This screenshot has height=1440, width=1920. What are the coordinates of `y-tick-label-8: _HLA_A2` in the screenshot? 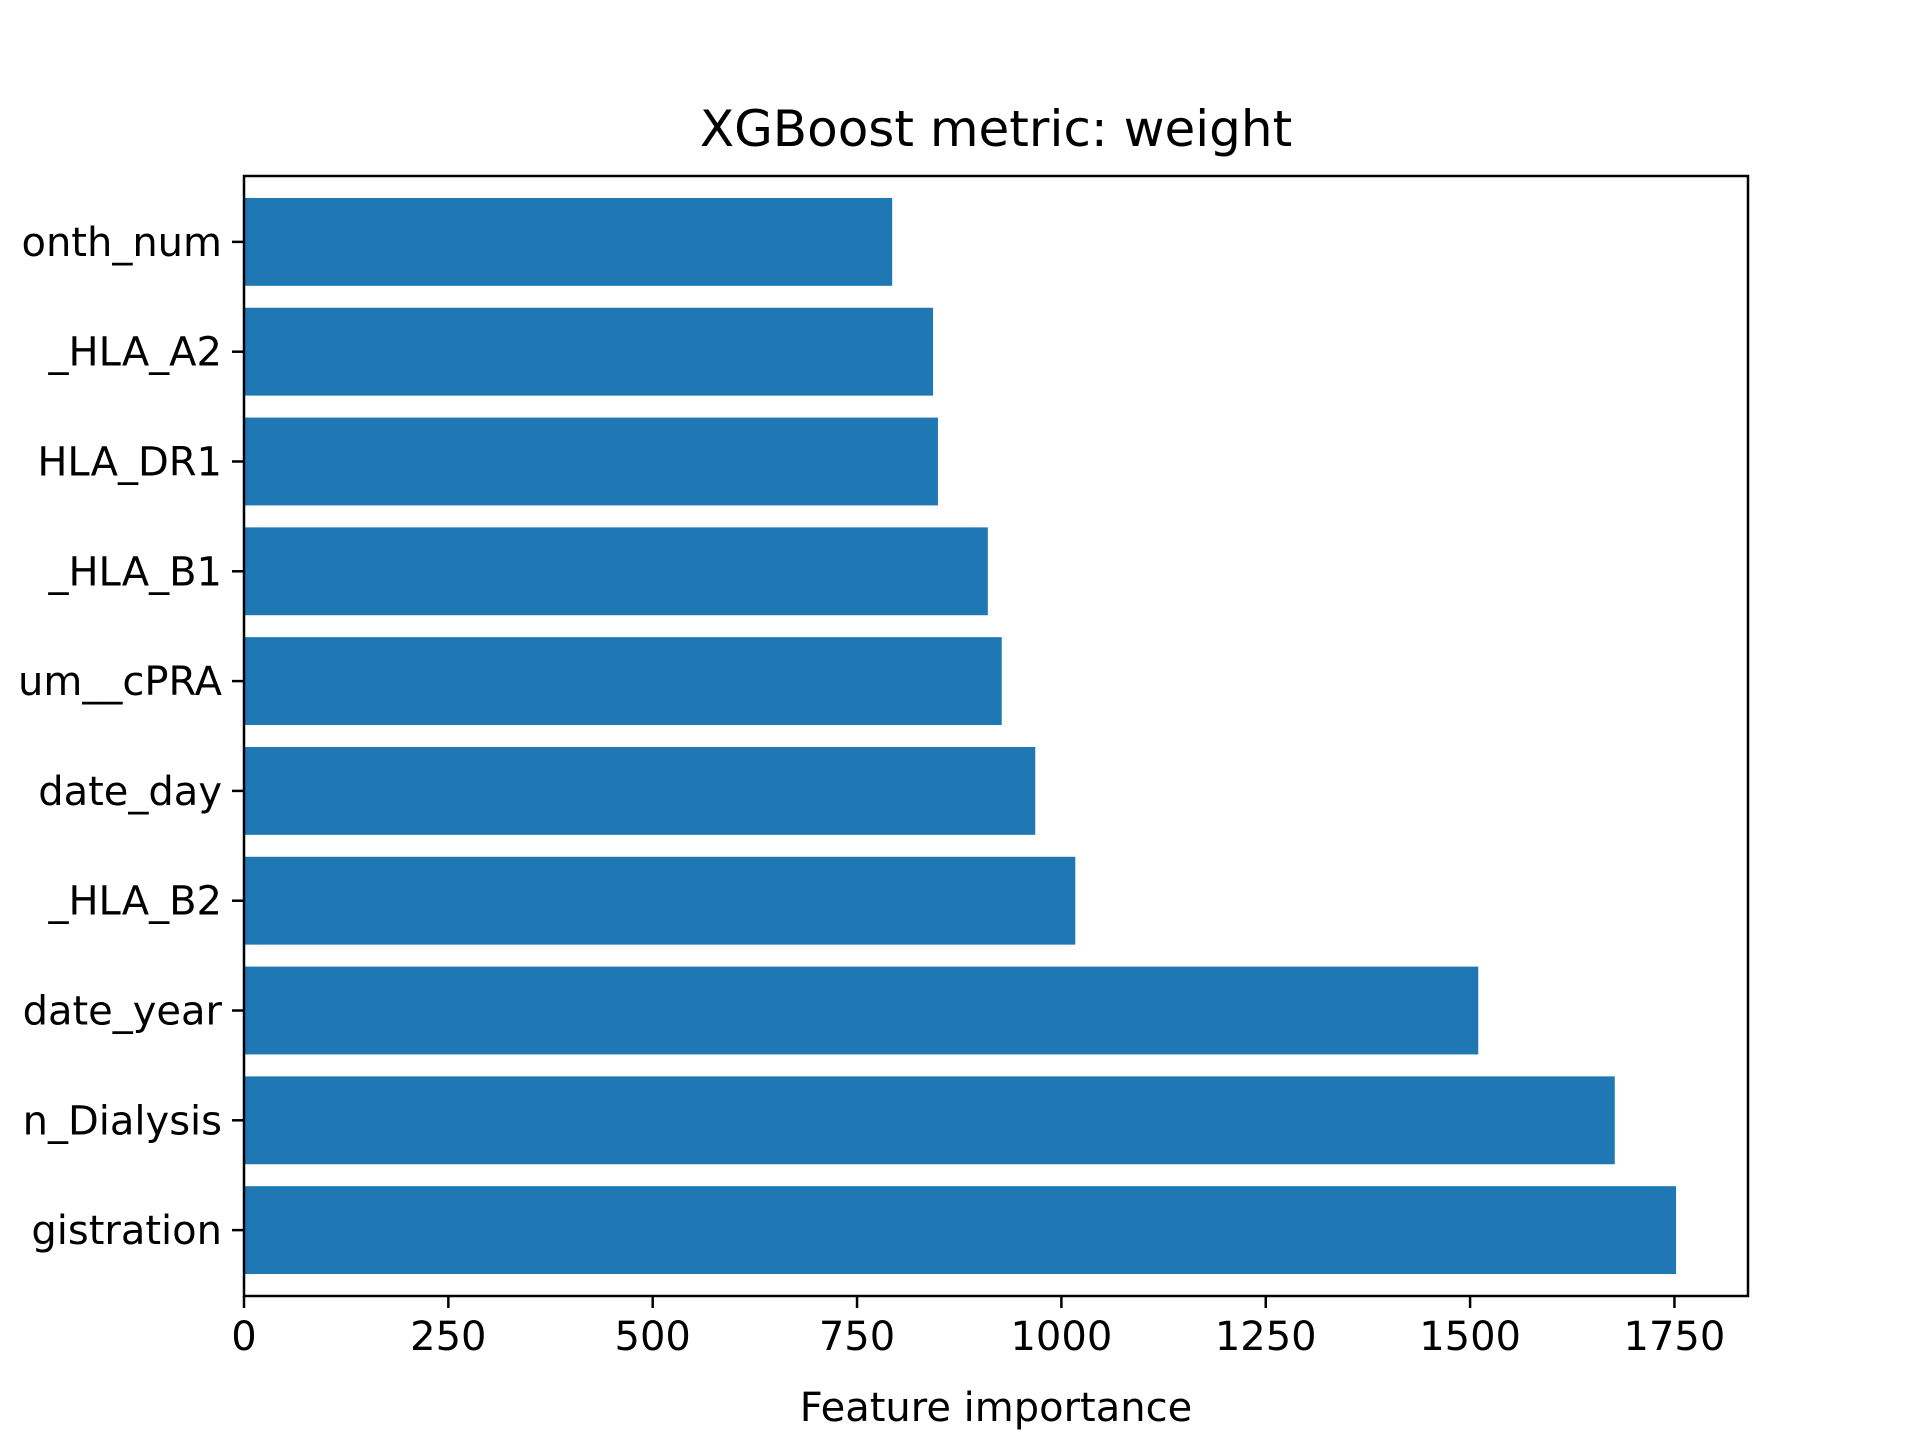 It's located at (135, 353).